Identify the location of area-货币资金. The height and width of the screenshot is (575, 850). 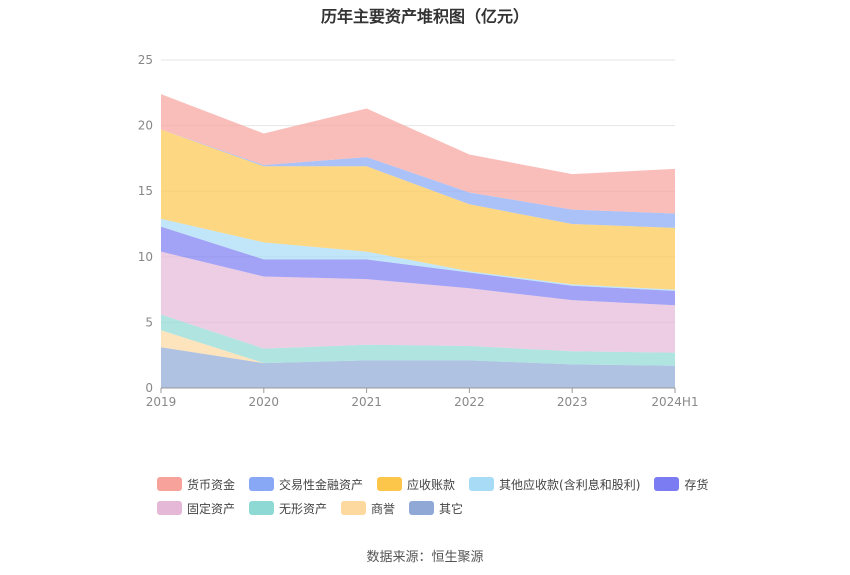
(418, 154).